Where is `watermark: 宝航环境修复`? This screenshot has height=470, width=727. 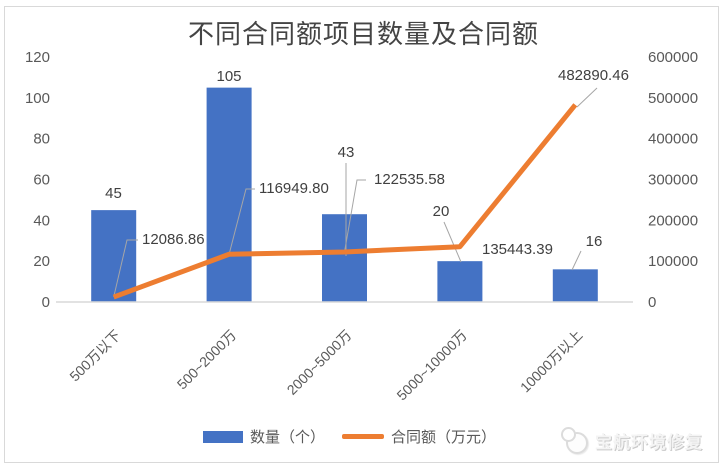
watermark: 宝航环境修复 is located at coordinates (631, 440).